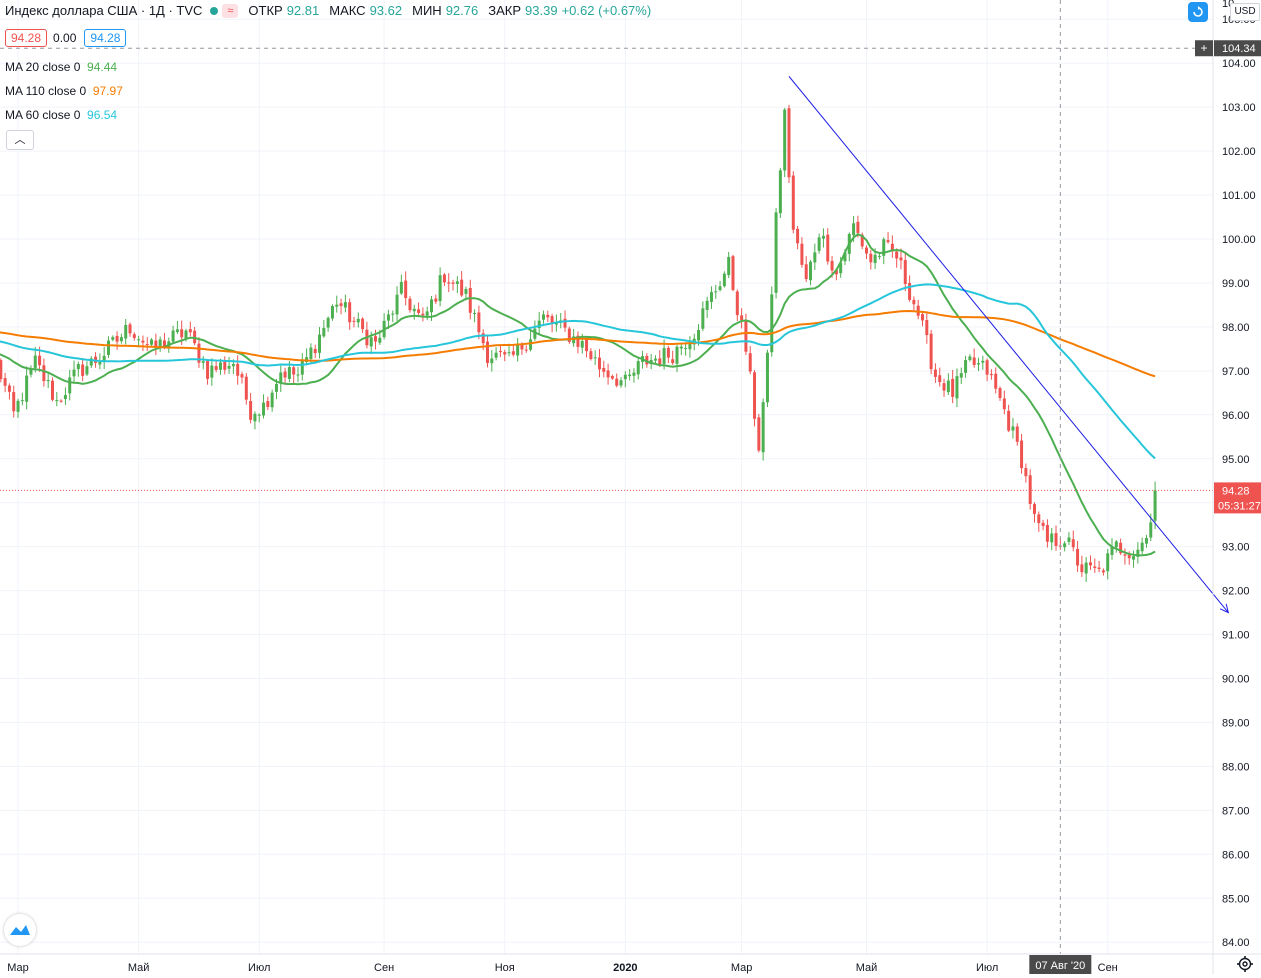 This screenshot has width=1261, height=978. I want to click on open-value: 92.81, so click(303, 10).